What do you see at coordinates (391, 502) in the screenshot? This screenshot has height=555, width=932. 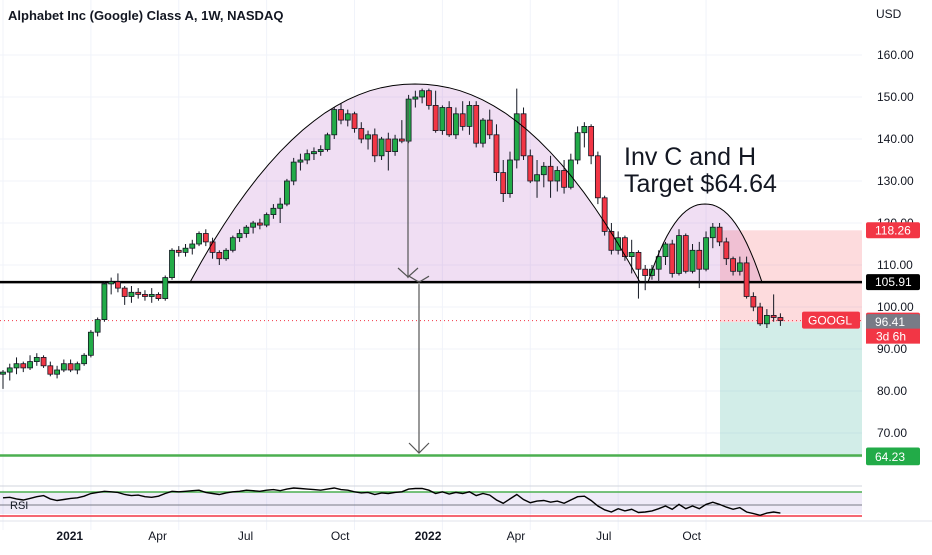 I see `rsi-line` at bounding box center [391, 502].